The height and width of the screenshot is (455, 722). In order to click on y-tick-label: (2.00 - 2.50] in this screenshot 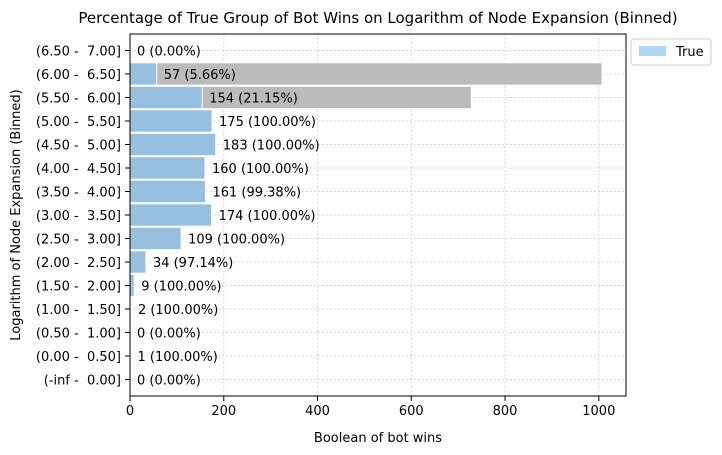, I will do `click(78, 263)`.